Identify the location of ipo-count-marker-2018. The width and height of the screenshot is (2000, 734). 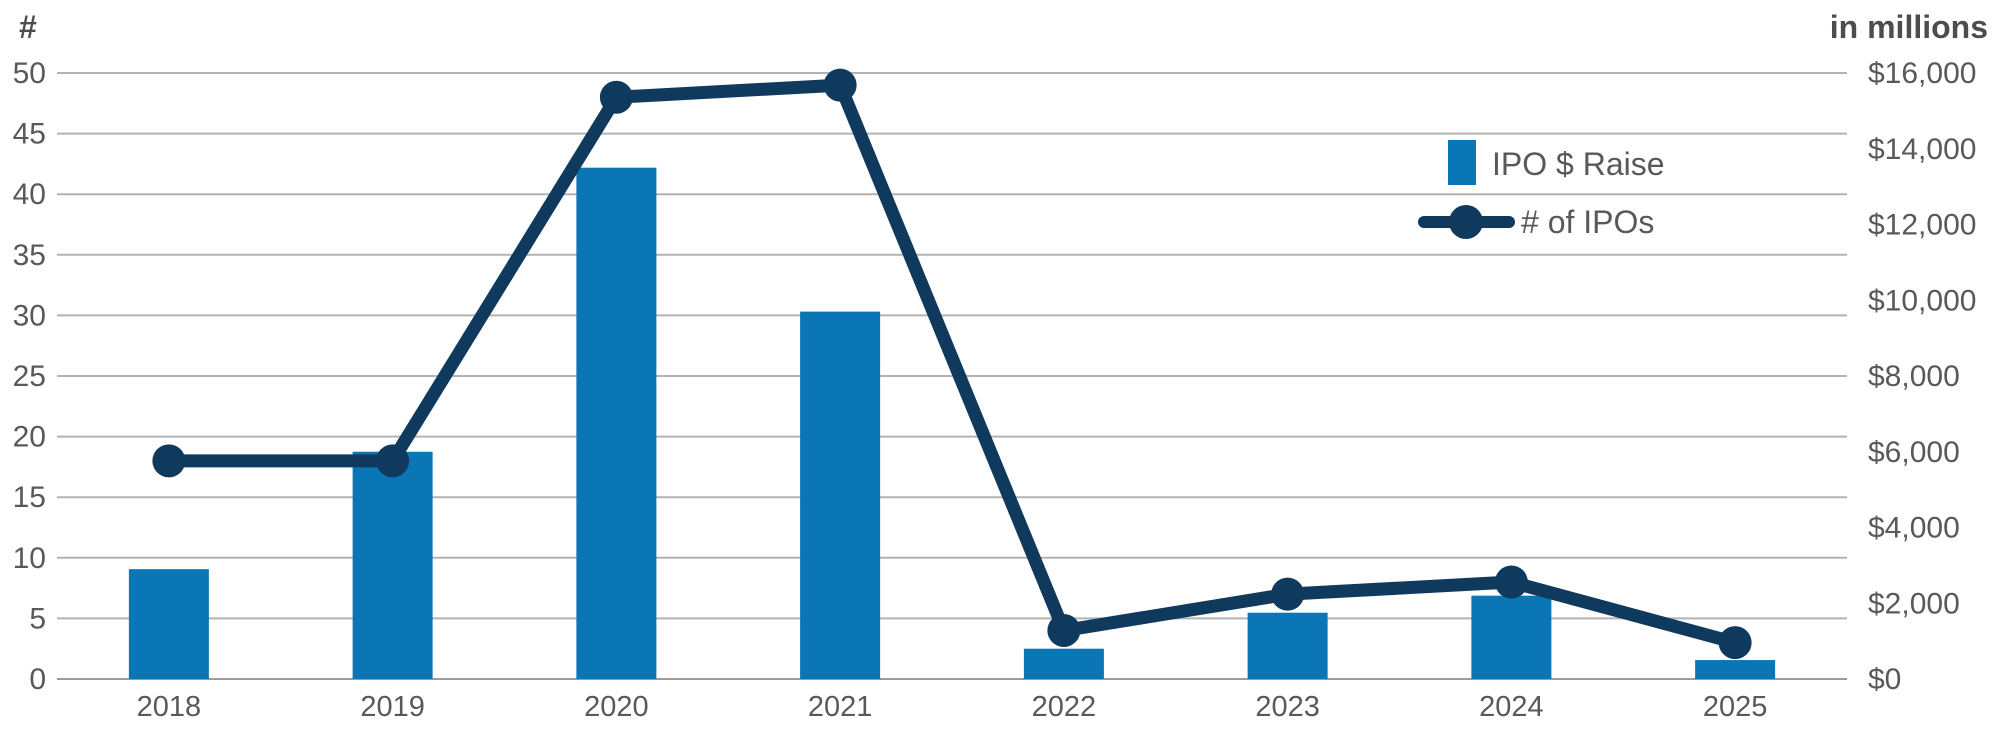
(169, 461).